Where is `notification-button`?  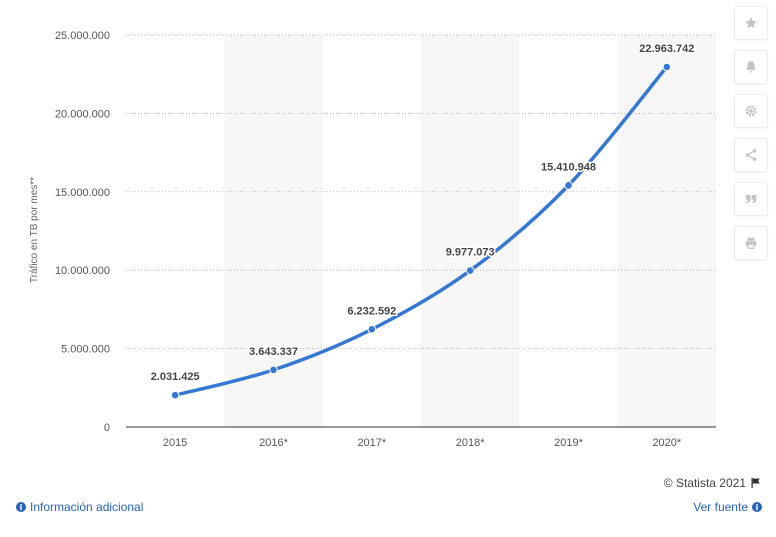 notification-button is located at coordinates (751, 67).